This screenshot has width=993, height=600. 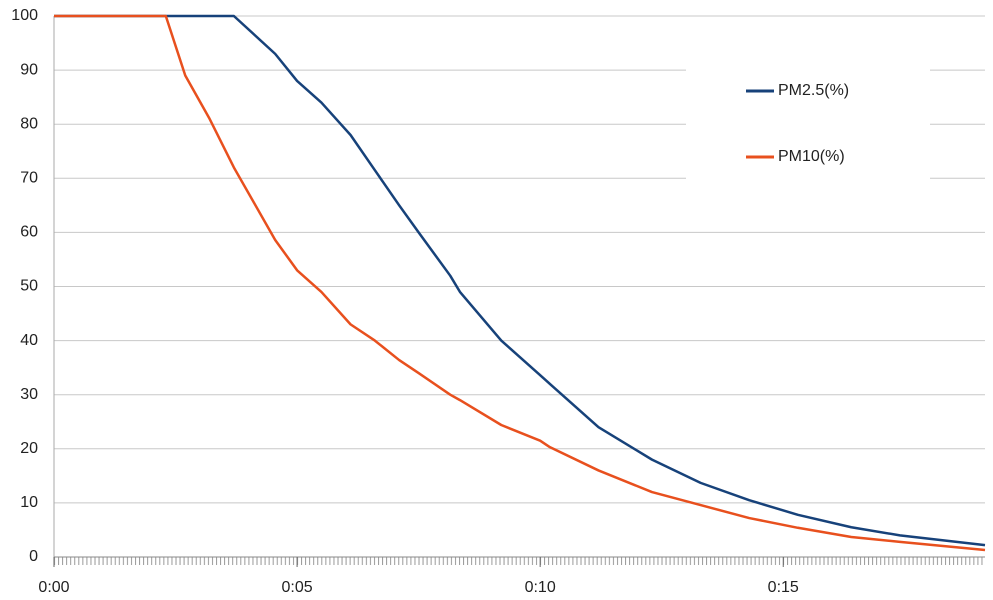 I want to click on legend: PM2.5(%) PM10(%), so click(x=808, y=117).